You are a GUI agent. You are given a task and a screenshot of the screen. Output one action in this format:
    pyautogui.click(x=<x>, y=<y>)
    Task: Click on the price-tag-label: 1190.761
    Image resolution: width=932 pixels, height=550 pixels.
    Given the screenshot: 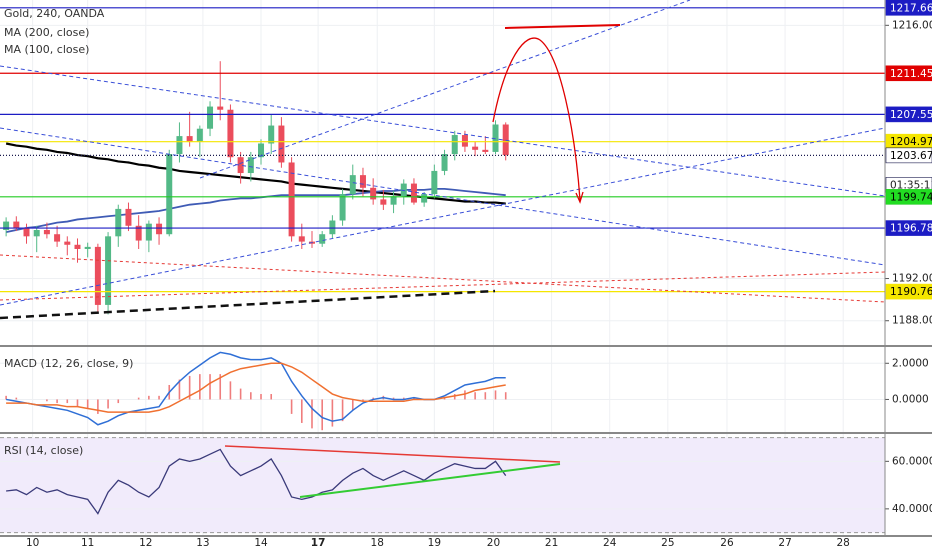 What is the action you would take?
    pyautogui.click(x=911, y=292)
    